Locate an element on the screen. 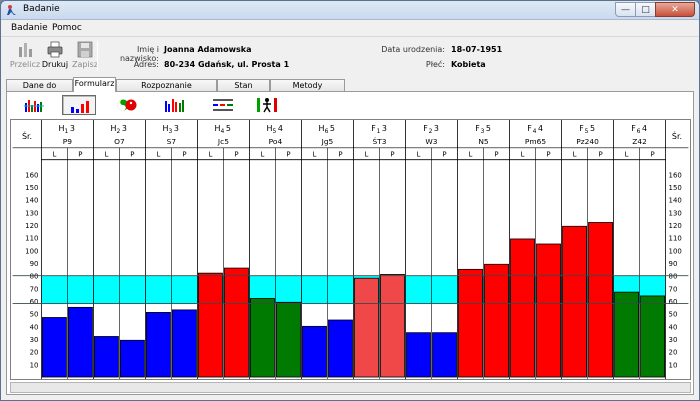  channel-code-4: H is located at coordinates (270, 128).